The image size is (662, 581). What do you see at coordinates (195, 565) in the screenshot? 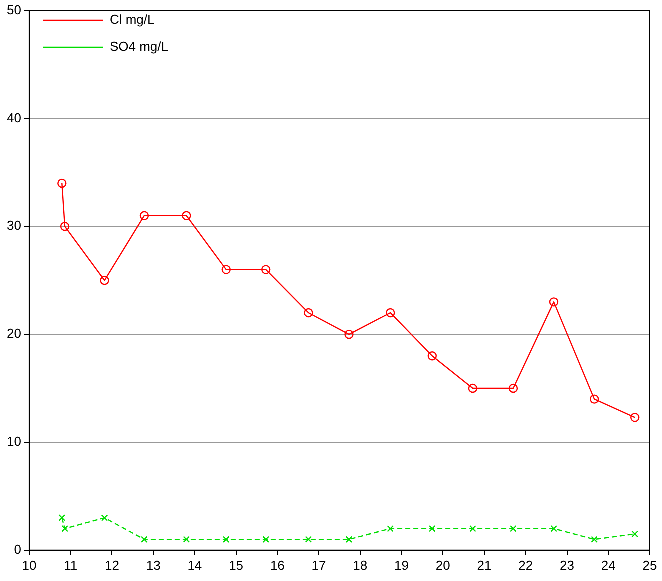
I see `x-tick-label: 14` at bounding box center [195, 565].